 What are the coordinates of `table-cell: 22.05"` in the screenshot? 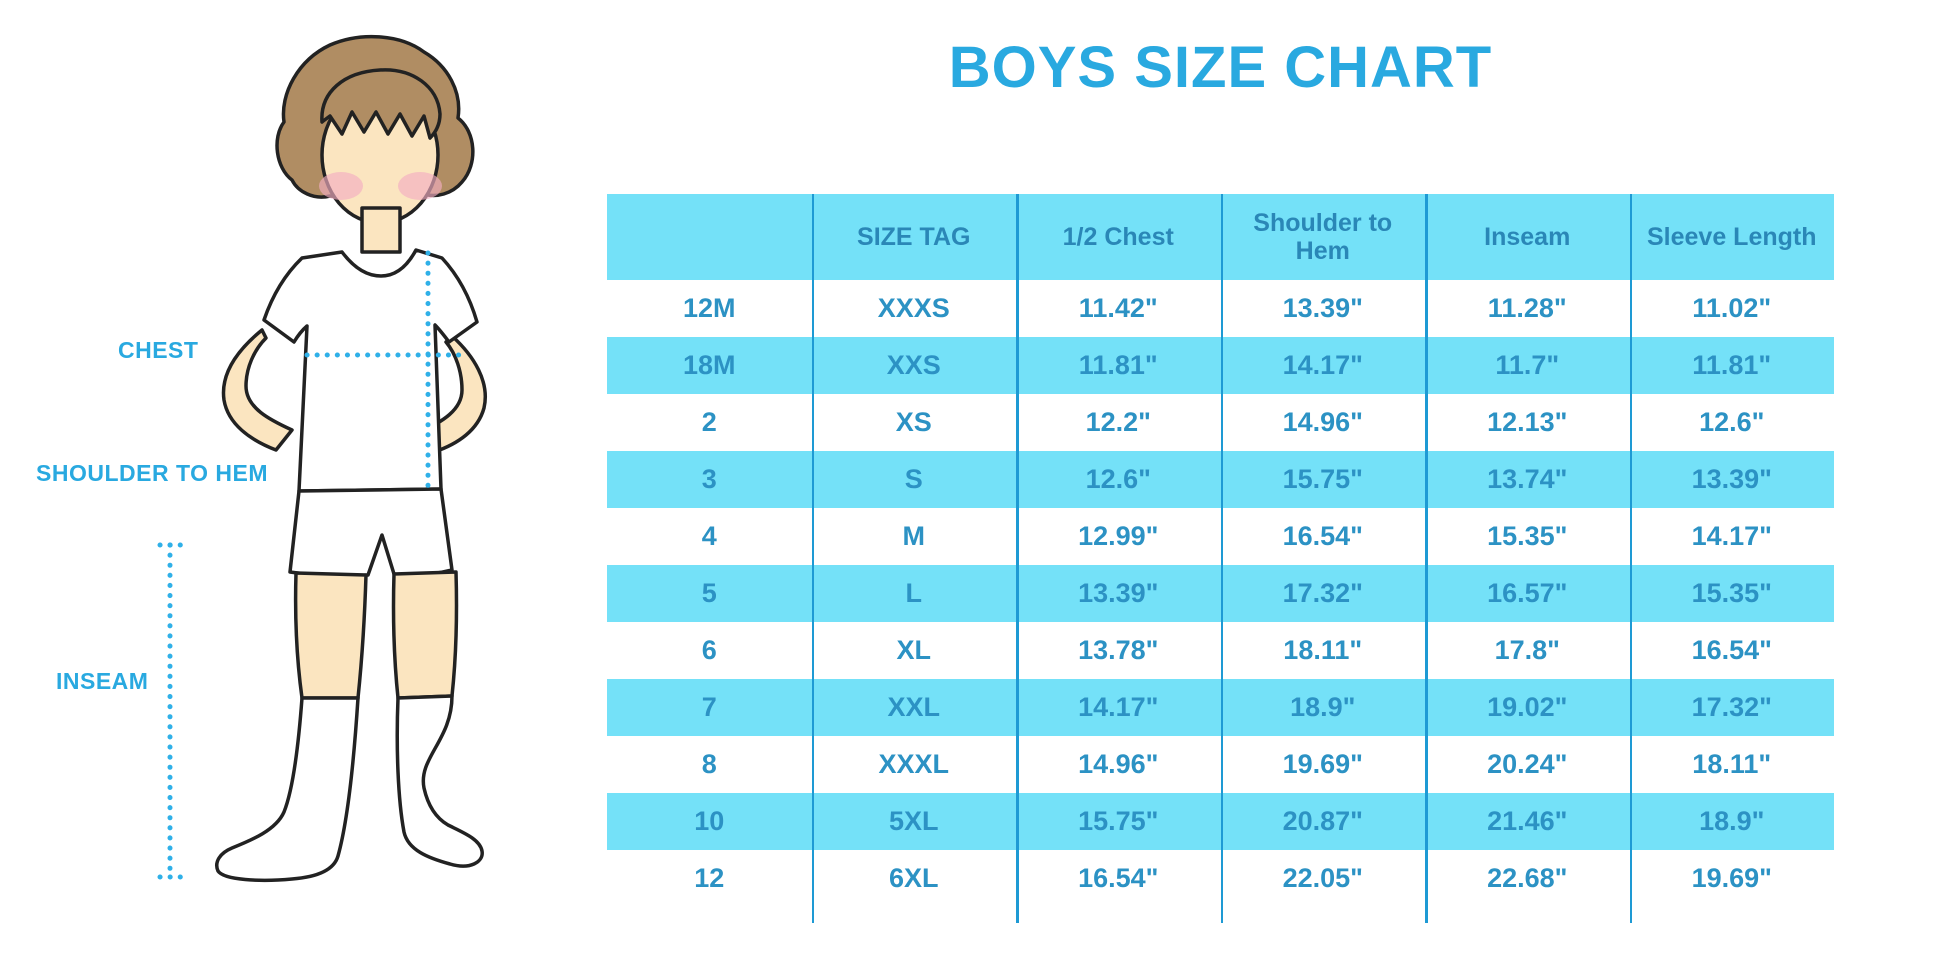 It's located at (1322, 878).